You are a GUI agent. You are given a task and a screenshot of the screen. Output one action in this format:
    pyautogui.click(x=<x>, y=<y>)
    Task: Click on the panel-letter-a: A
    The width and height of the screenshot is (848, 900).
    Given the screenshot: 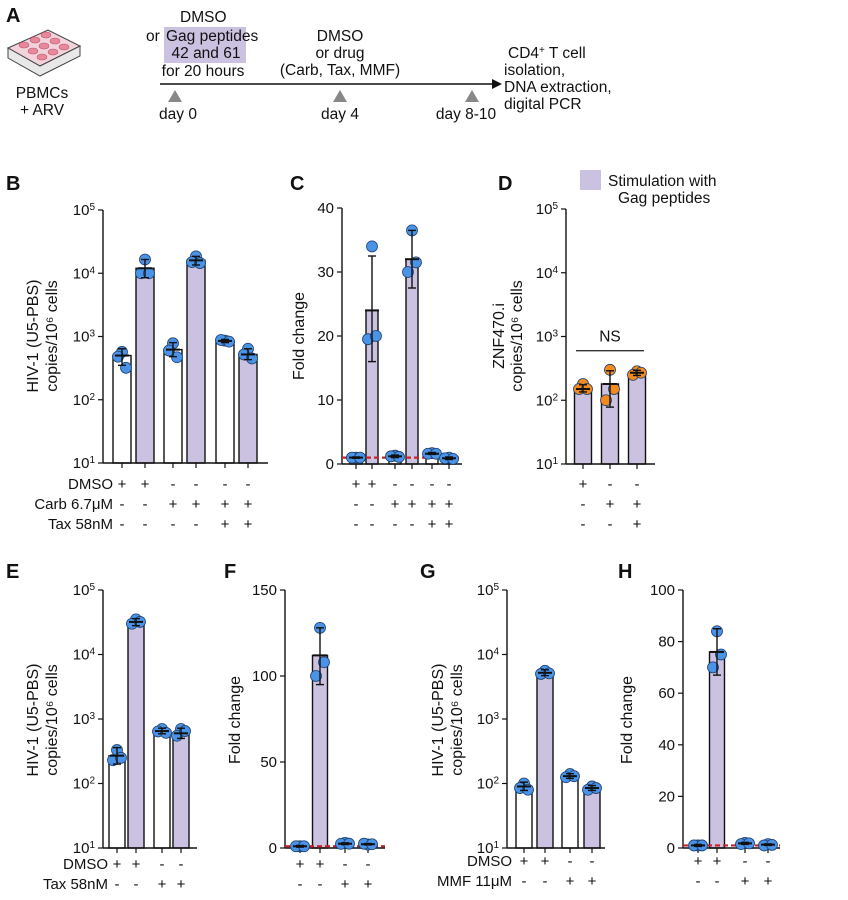 What is the action you would take?
    pyautogui.click(x=13, y=16)
    